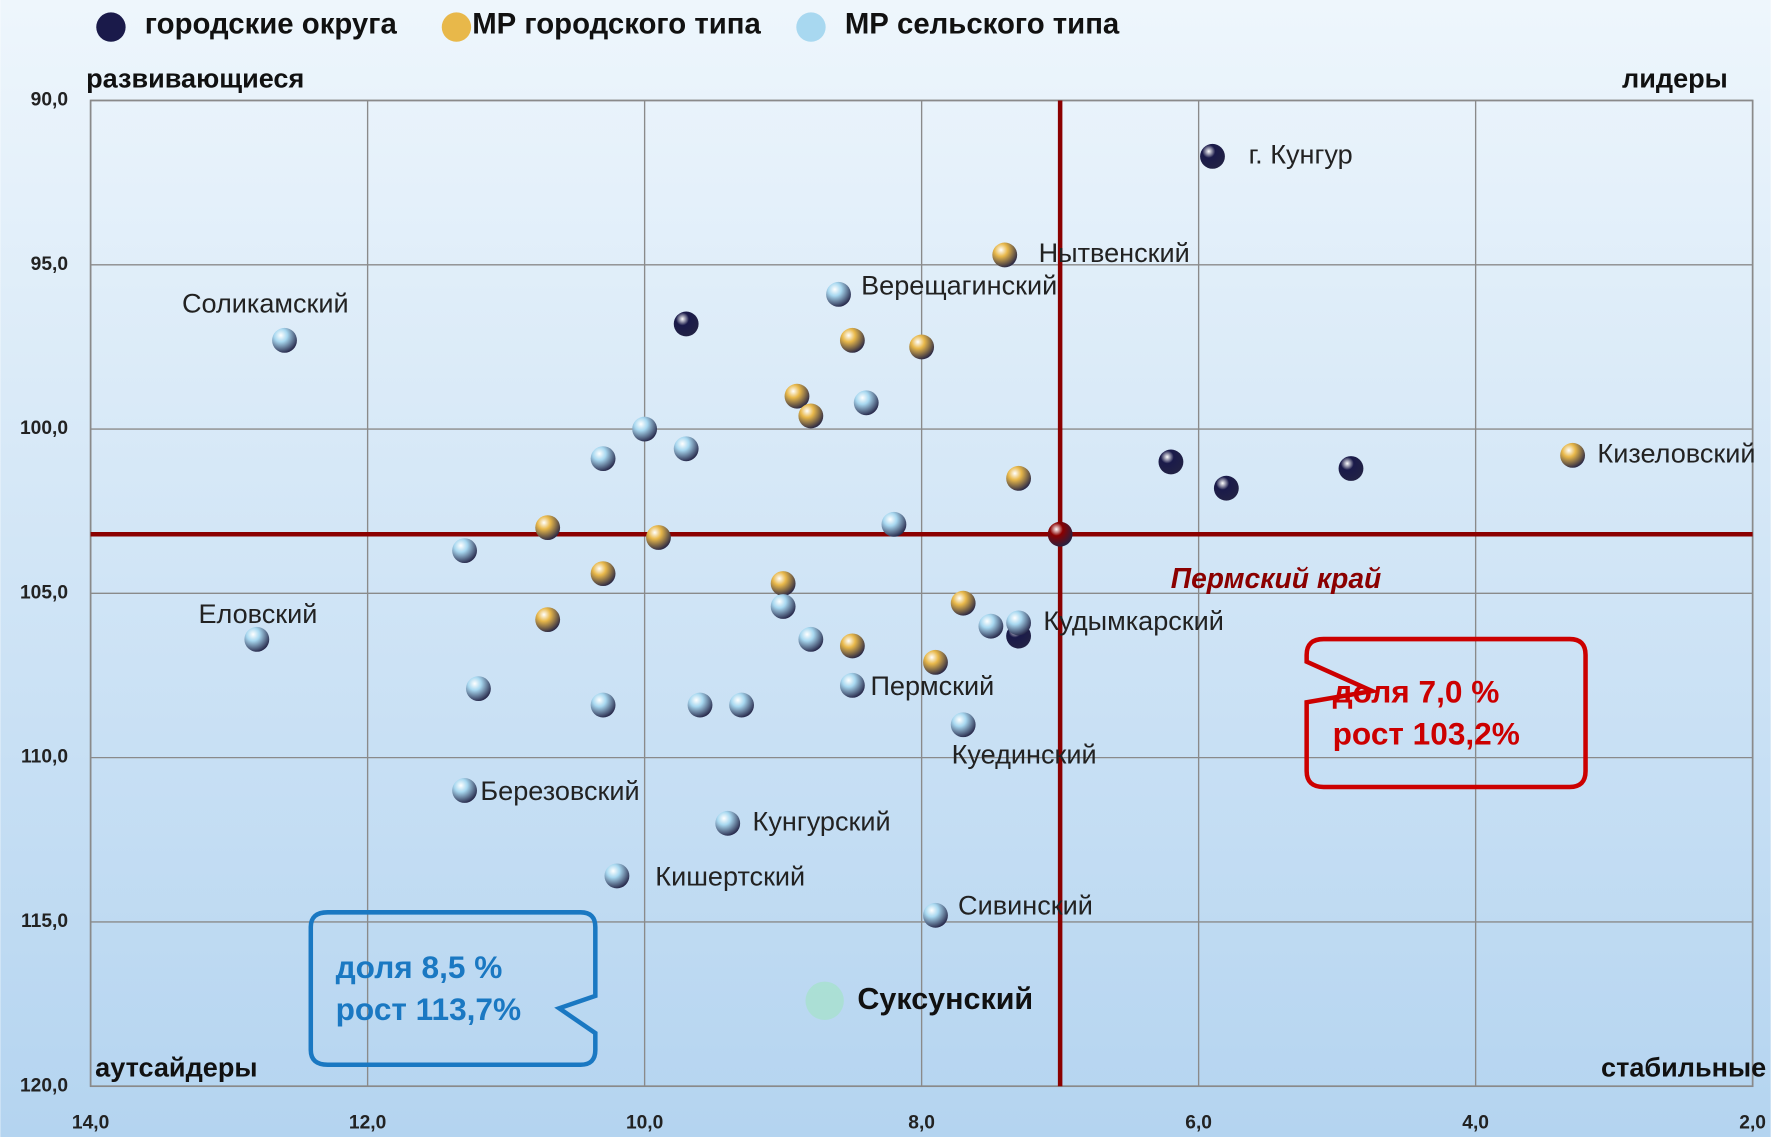  I want to click on point-label: Березовский, so click(559, 790).